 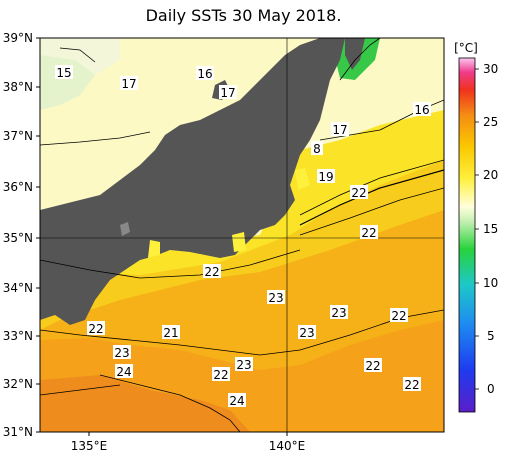 What do you see at coordinates (18, 238) in the screenshot?
I see `lat-label: 35°N` at bounding box center [18, 238].